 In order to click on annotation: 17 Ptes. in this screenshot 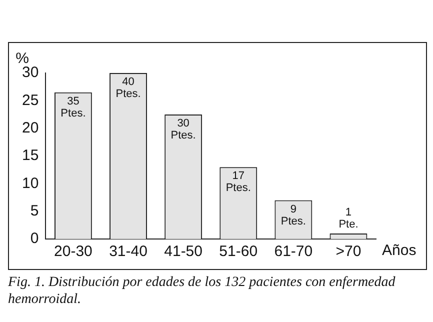, I will do `click(238, 182)`.